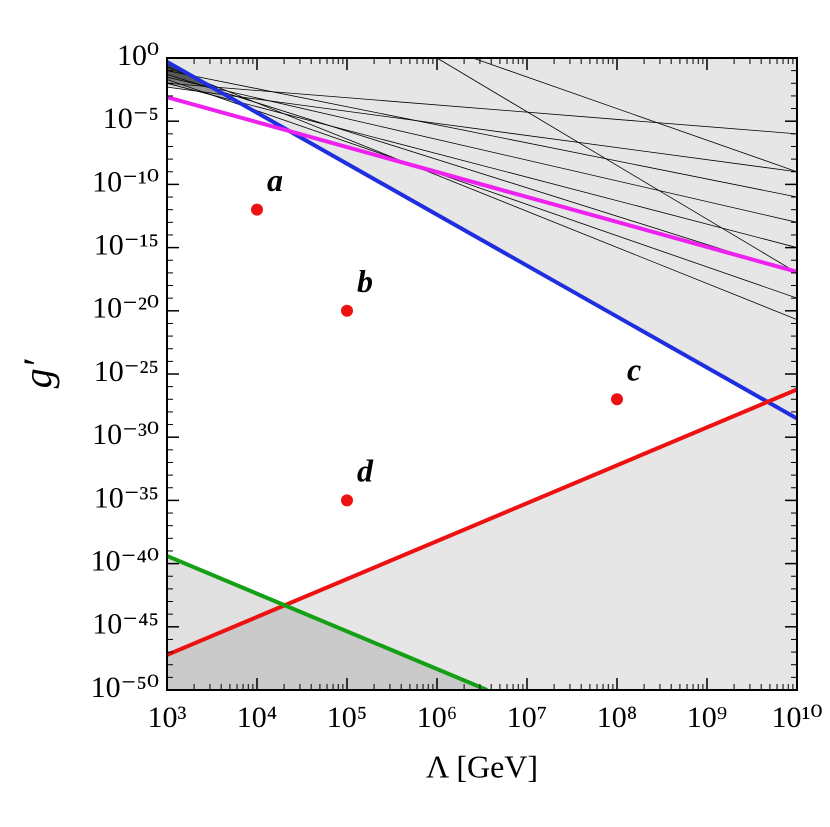 The image size is (830, 827). What do you see at coordinates (527, 717) in the screenshot?
I see `x-tick-label: 10⁷` at bounding box center [527, 717].